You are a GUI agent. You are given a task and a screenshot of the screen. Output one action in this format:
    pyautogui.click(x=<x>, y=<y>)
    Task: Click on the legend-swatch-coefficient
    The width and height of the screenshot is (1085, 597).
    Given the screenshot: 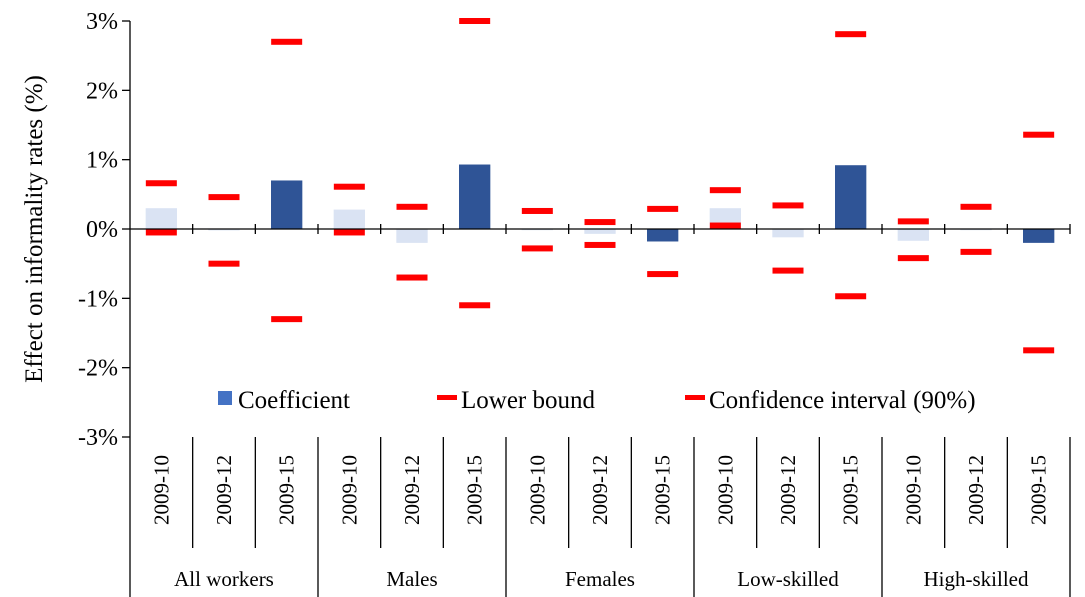 What is the action you would take?
    pyautogui.click(x=225, y=398)
    